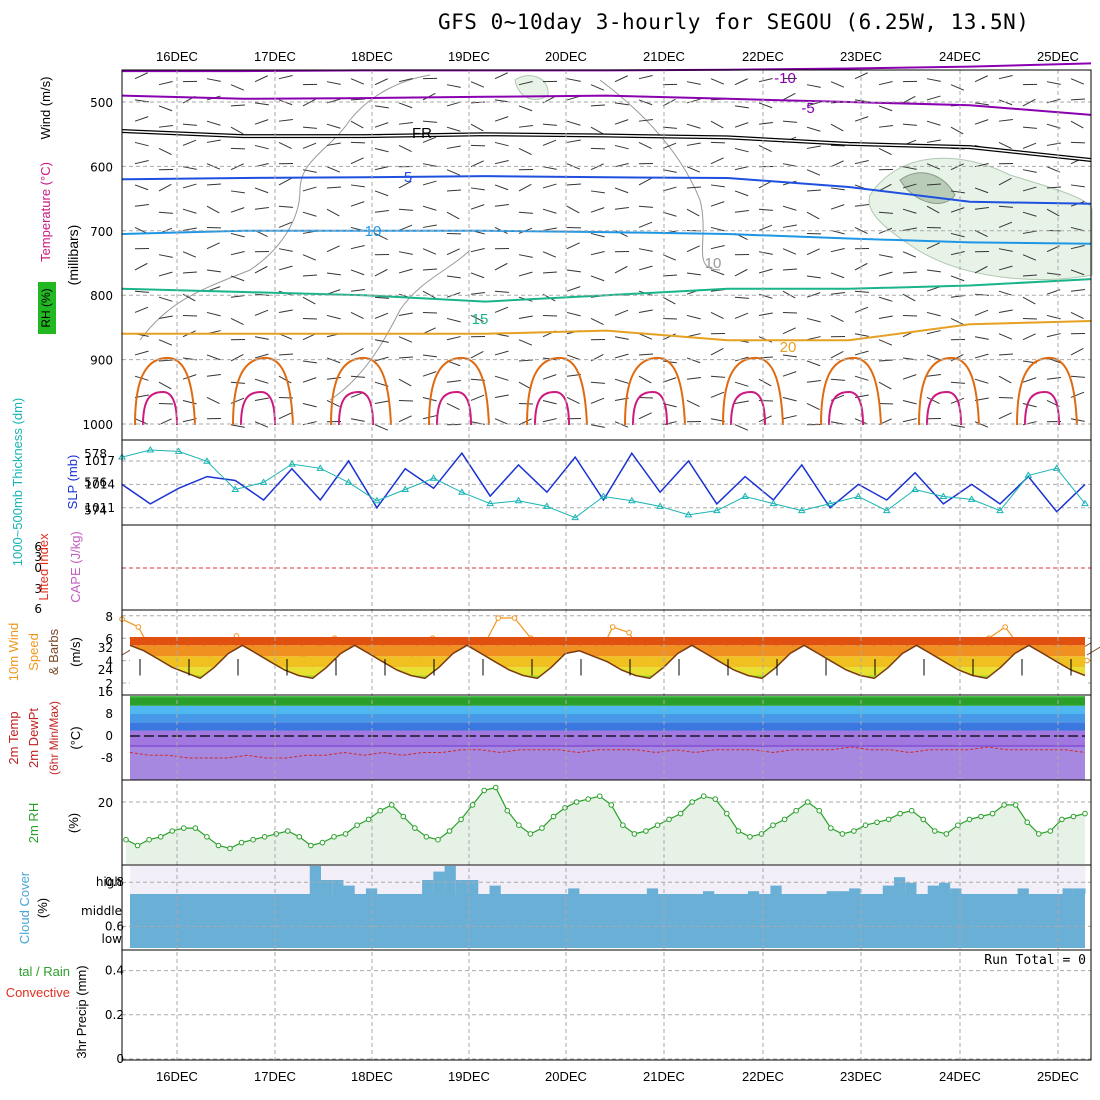 This screenshot has height=1100, width=1100. I want to click on y-tick-label: 0.4, so click(114, 971).